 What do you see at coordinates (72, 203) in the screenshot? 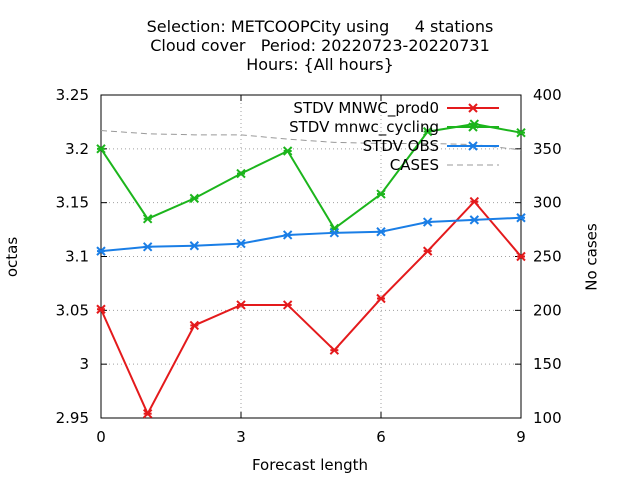
I see `y-tick-label: 3.15` at bounding box center [72, 203].